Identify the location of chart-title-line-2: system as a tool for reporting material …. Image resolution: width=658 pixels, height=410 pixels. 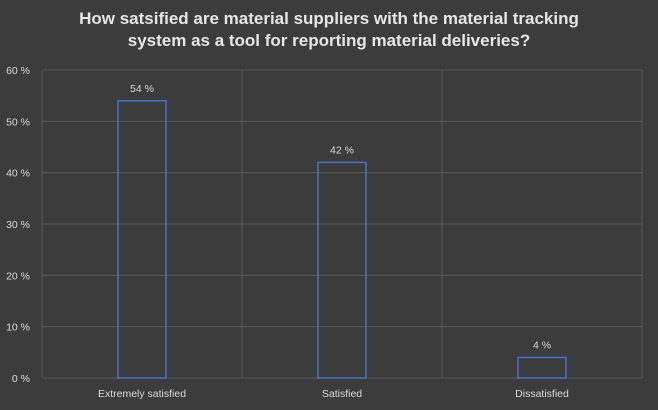
(329, 40).